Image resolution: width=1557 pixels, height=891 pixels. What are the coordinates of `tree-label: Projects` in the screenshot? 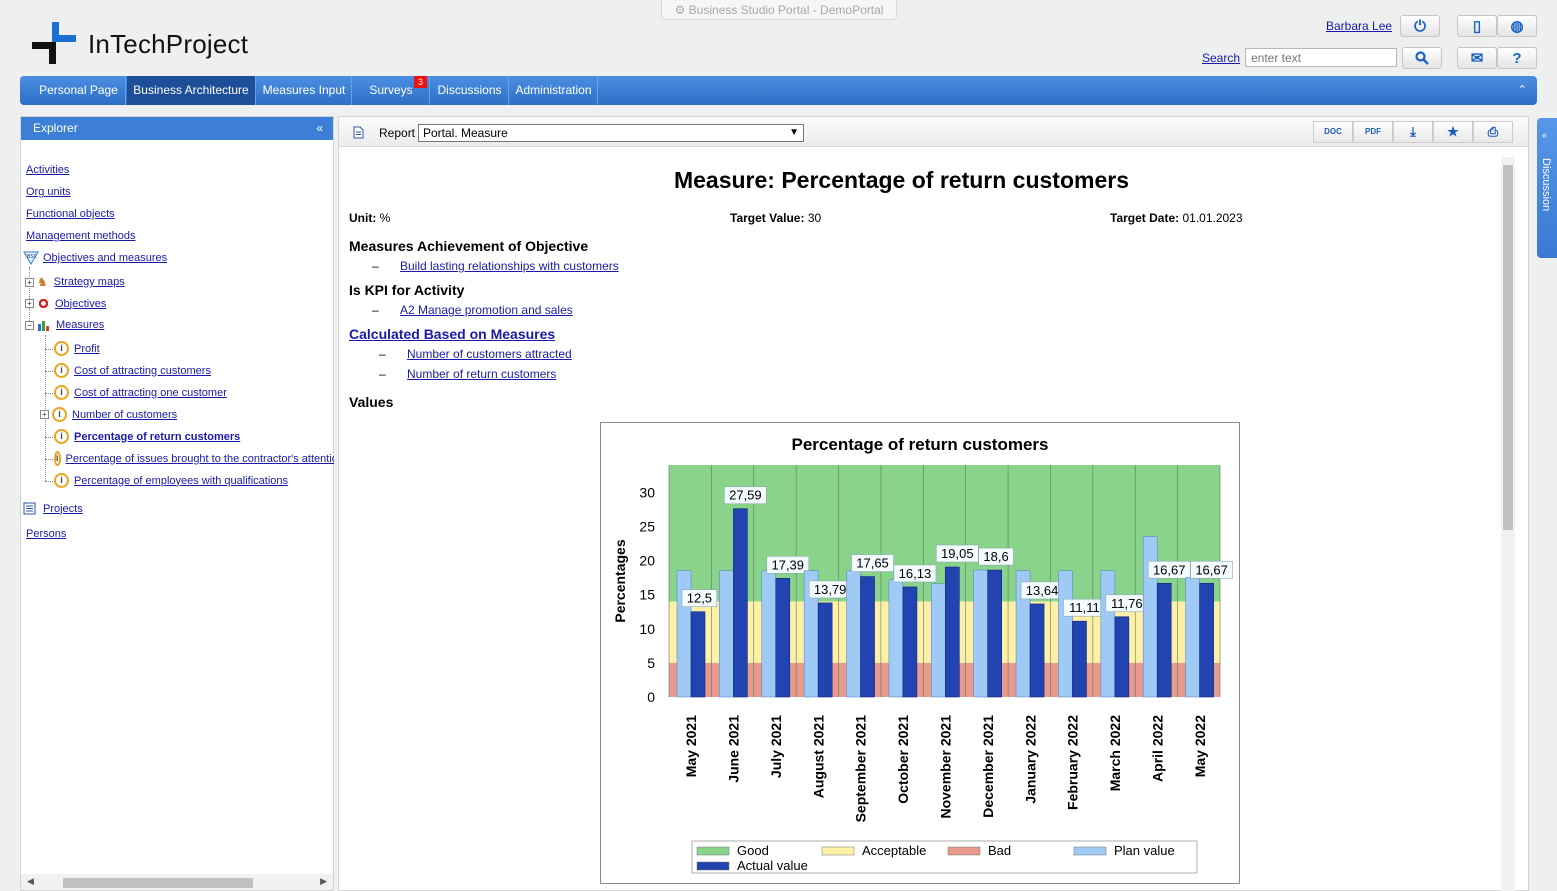 It's located at (63, 508).